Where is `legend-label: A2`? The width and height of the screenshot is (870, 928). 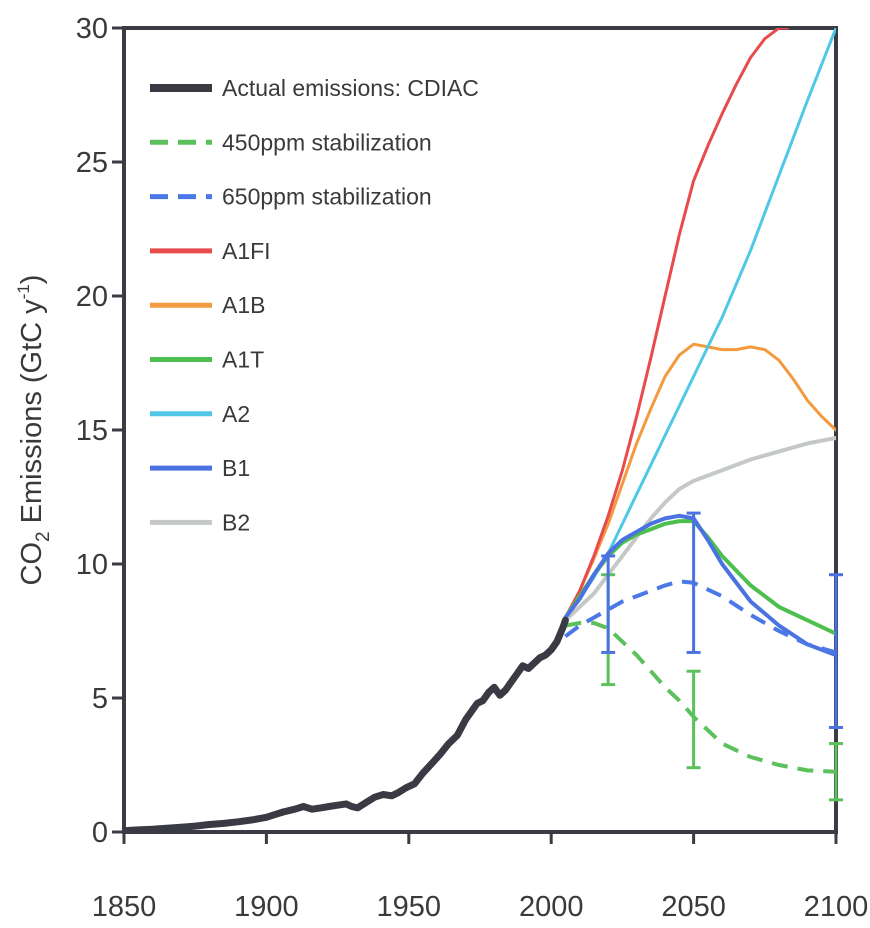
legend-label: A2 is located at coordinates (236, 414).